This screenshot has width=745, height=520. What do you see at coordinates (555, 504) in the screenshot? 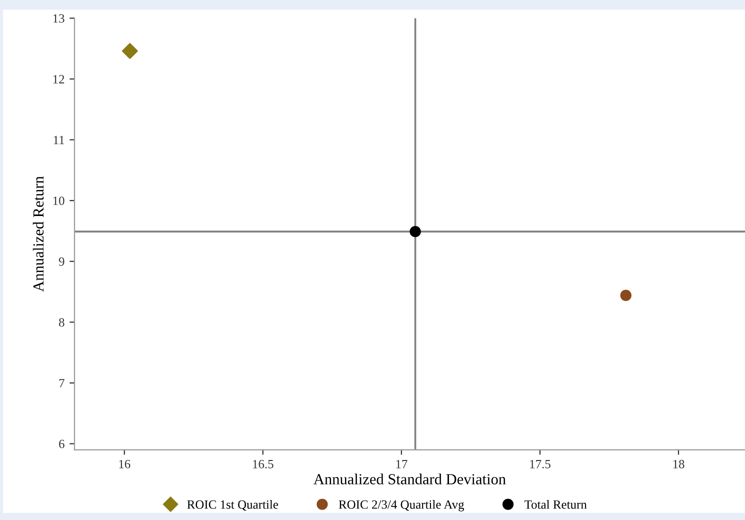
I see `legend-label: Total Return` at bounding box center [555, 504].